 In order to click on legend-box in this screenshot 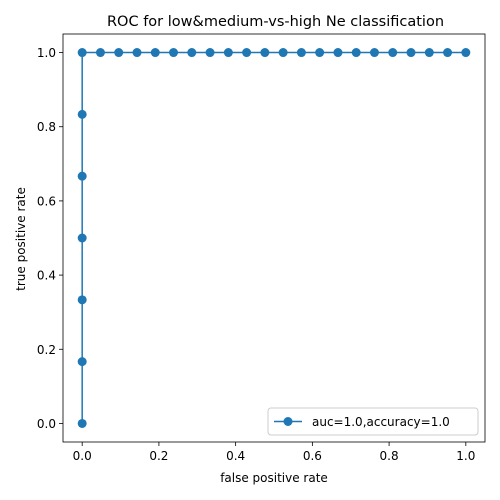, I will do `click(373, 421)`.